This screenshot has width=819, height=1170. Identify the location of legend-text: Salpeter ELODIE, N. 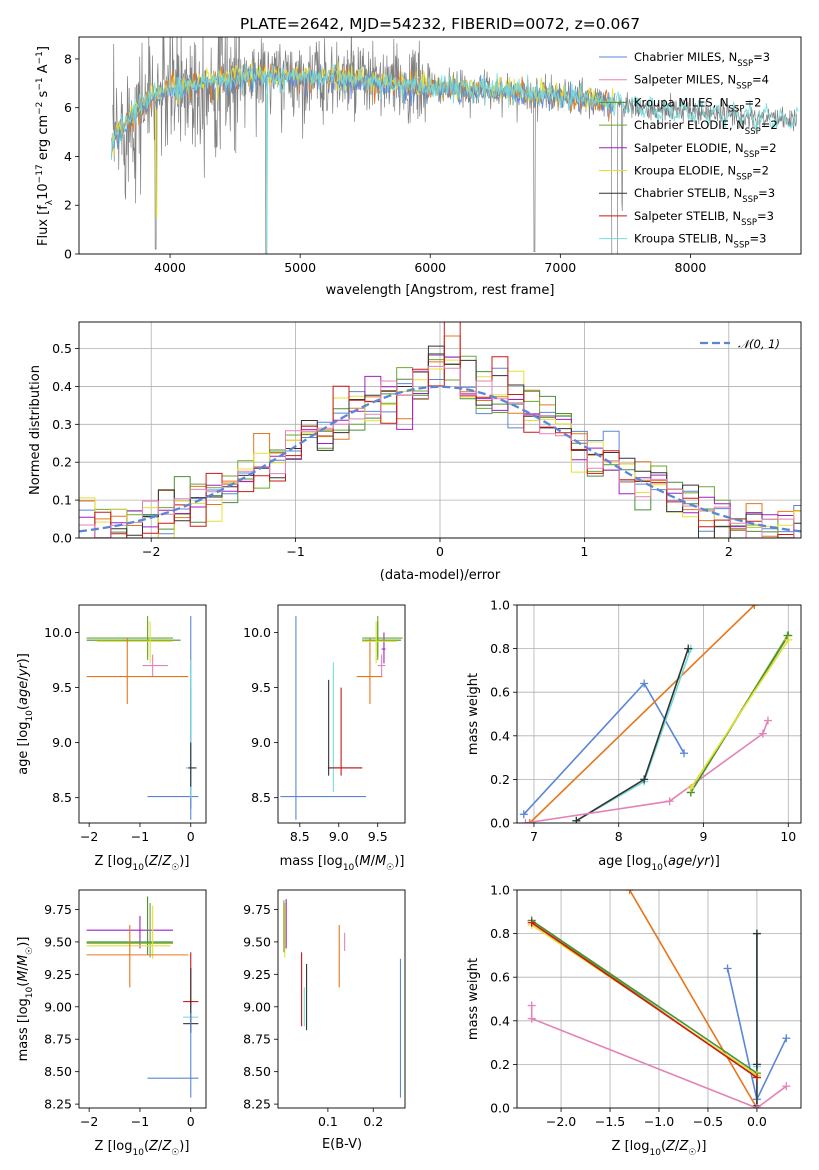
(689, 148).